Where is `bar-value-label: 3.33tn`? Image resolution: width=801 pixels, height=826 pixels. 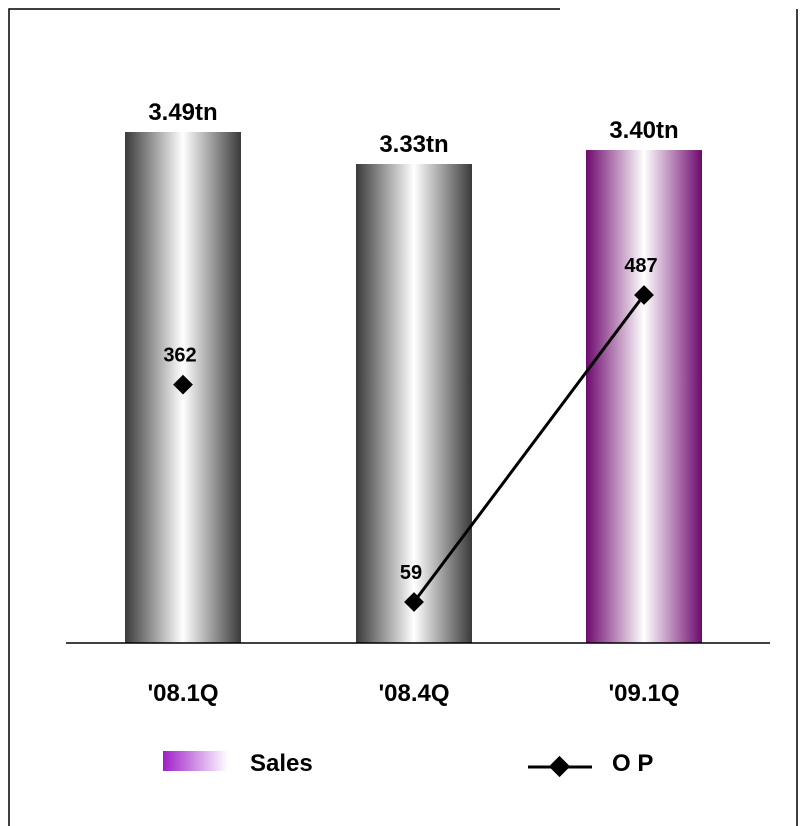
bar-value-label: 3.33tn is located at coordinates (413, 144).